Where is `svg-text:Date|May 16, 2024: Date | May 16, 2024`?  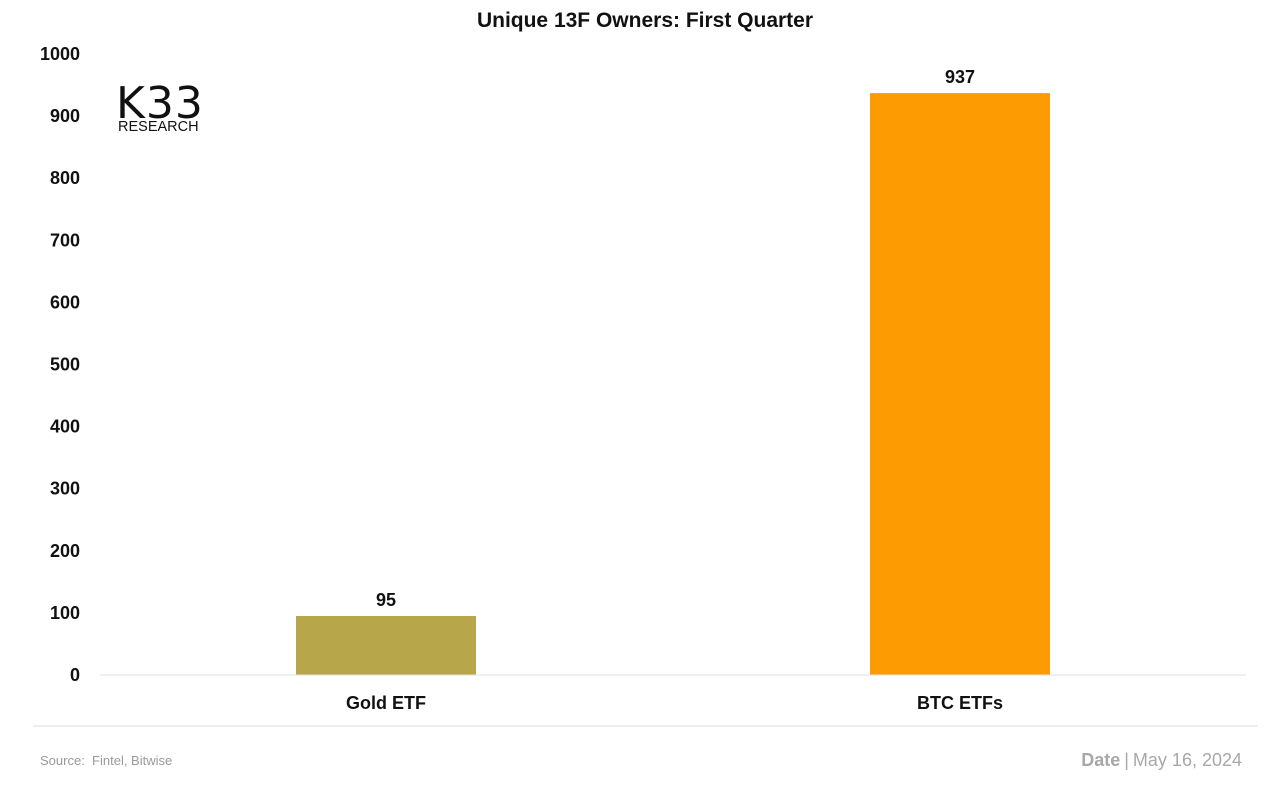
svg-text:Date|May 16, 2024: Date | May 16, 2024 is located at coordinates (1161, 760).